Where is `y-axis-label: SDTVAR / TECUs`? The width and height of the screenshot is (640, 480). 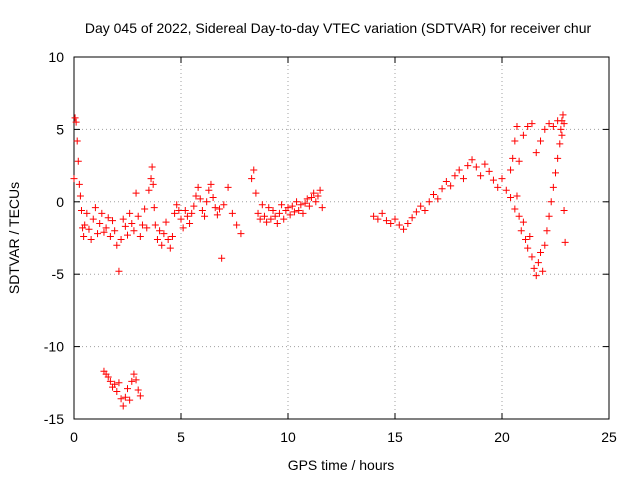
y-axis-label: SDTVAR / TECUs is located at coordinates (14, 238).